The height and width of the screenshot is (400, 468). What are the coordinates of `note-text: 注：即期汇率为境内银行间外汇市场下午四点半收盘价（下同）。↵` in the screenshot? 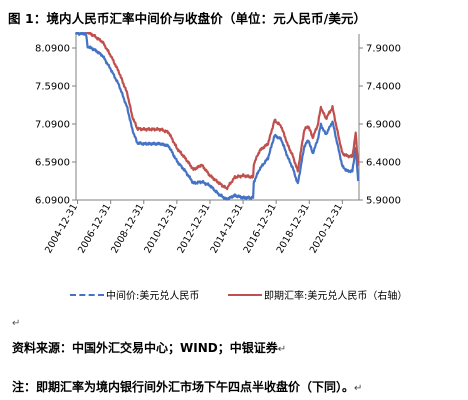 It's located at (187, 386).